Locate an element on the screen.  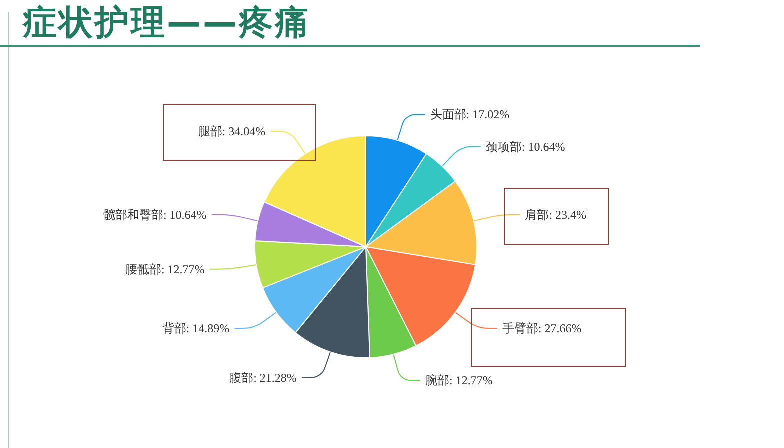
slice-label: 颈项部: 10.64% is located at coordinates (526, 147).